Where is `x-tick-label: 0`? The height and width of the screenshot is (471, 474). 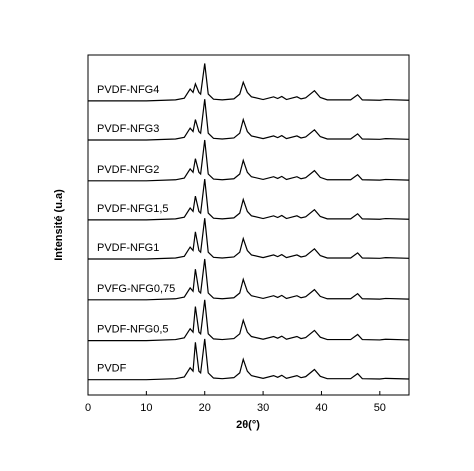
x-tick-label: 0 is located at coordinates (88, 408).